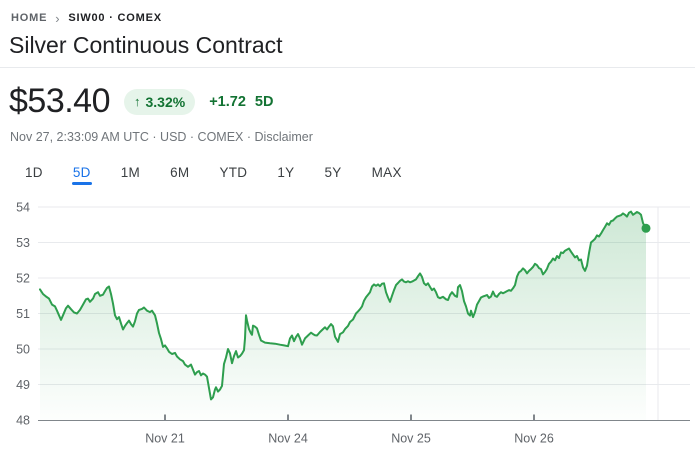 The image size is (695, 462). I want to click on breadcrumb: HOME › SIW00 · COMEX, so click(347, 13).